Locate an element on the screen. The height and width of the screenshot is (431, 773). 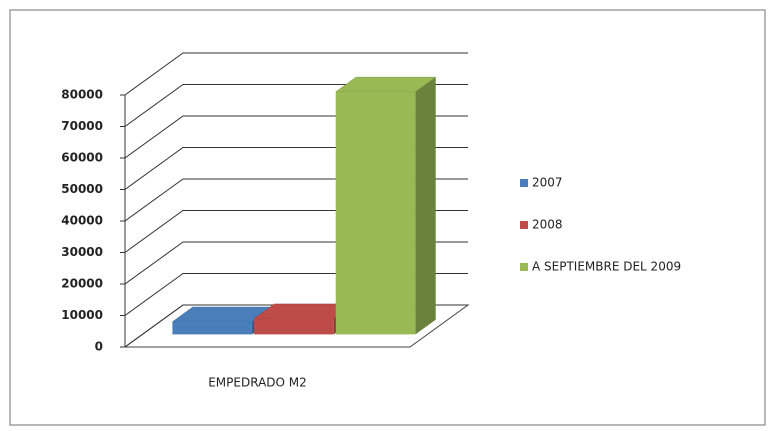
y-tick-label: 70000 is located at coordinates (82, 126).